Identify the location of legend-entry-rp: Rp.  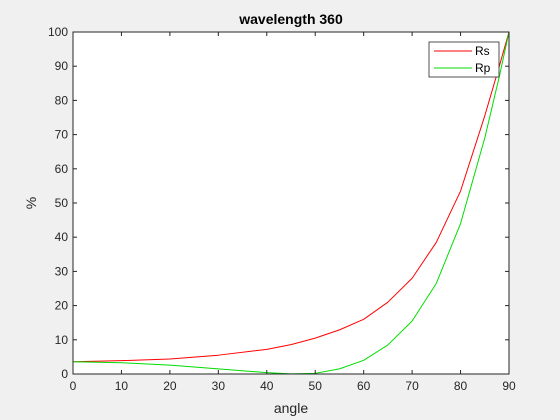
(483, 68).